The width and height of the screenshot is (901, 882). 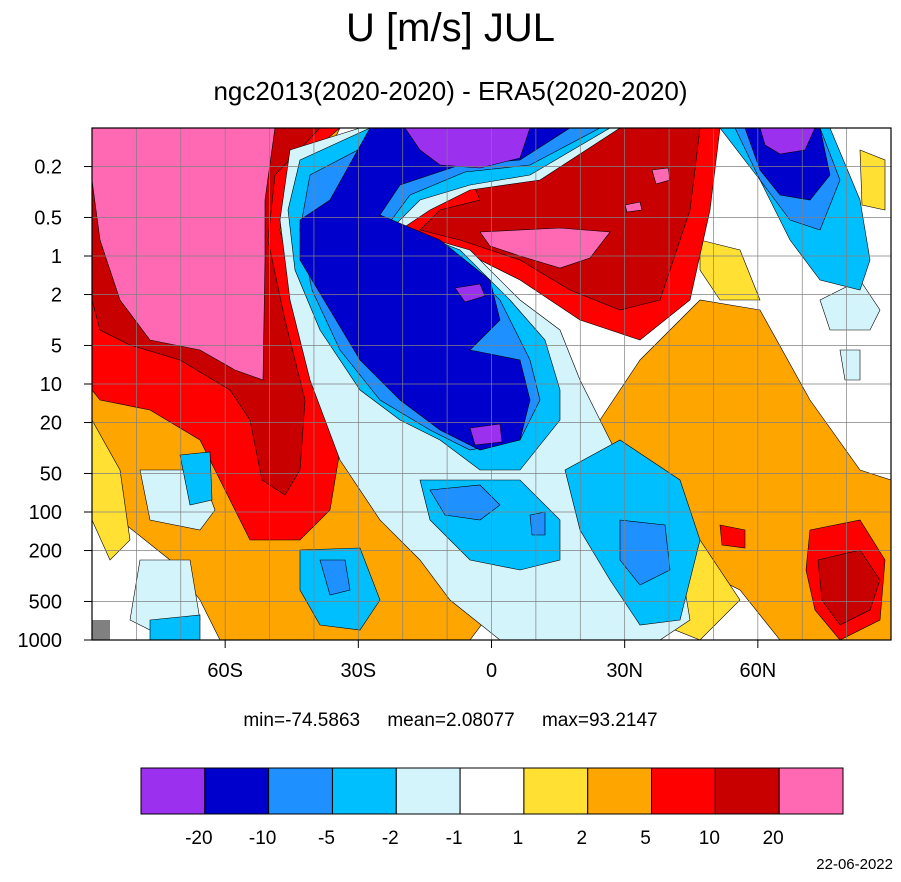 I want to click on colorbar: -20 -10 -5 -2 -1 1 2 5 10 20, so click(x=492, y=808).